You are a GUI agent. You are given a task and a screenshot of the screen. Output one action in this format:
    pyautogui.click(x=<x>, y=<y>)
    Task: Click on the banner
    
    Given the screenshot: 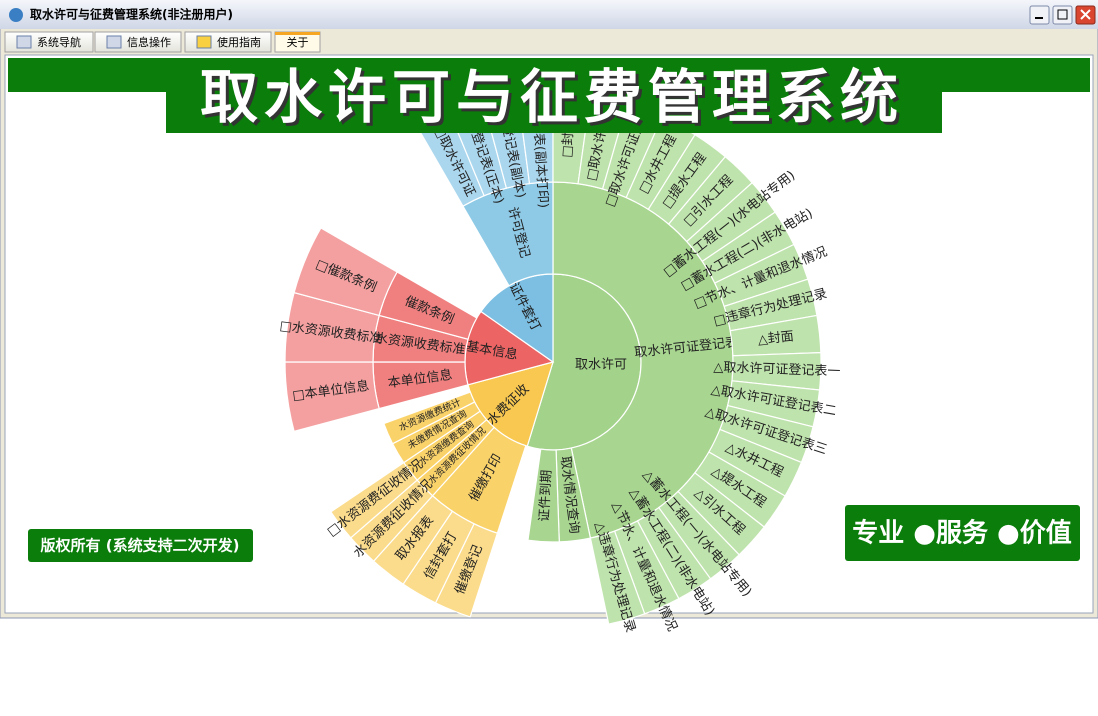 What is the action you would take?
    pyautogui.click(x=554, y=97)
    